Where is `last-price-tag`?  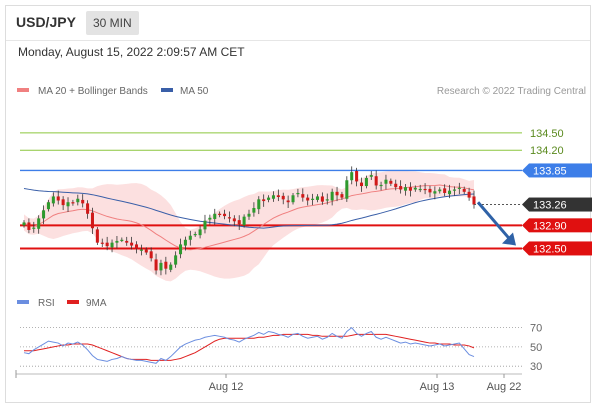
last-price-tag is located at coordinates (560, 204).